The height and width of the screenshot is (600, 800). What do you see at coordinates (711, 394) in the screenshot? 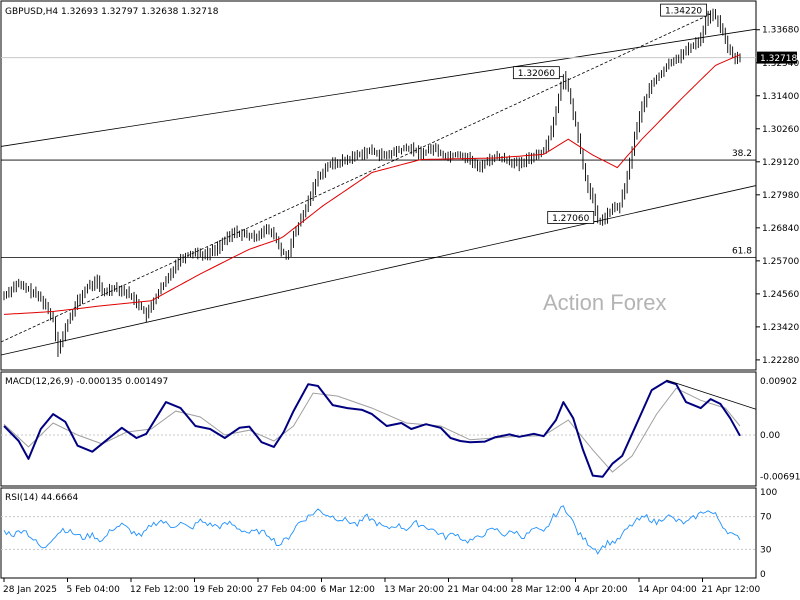
I see `macd-trend-line` at bounding box center [711, 394].